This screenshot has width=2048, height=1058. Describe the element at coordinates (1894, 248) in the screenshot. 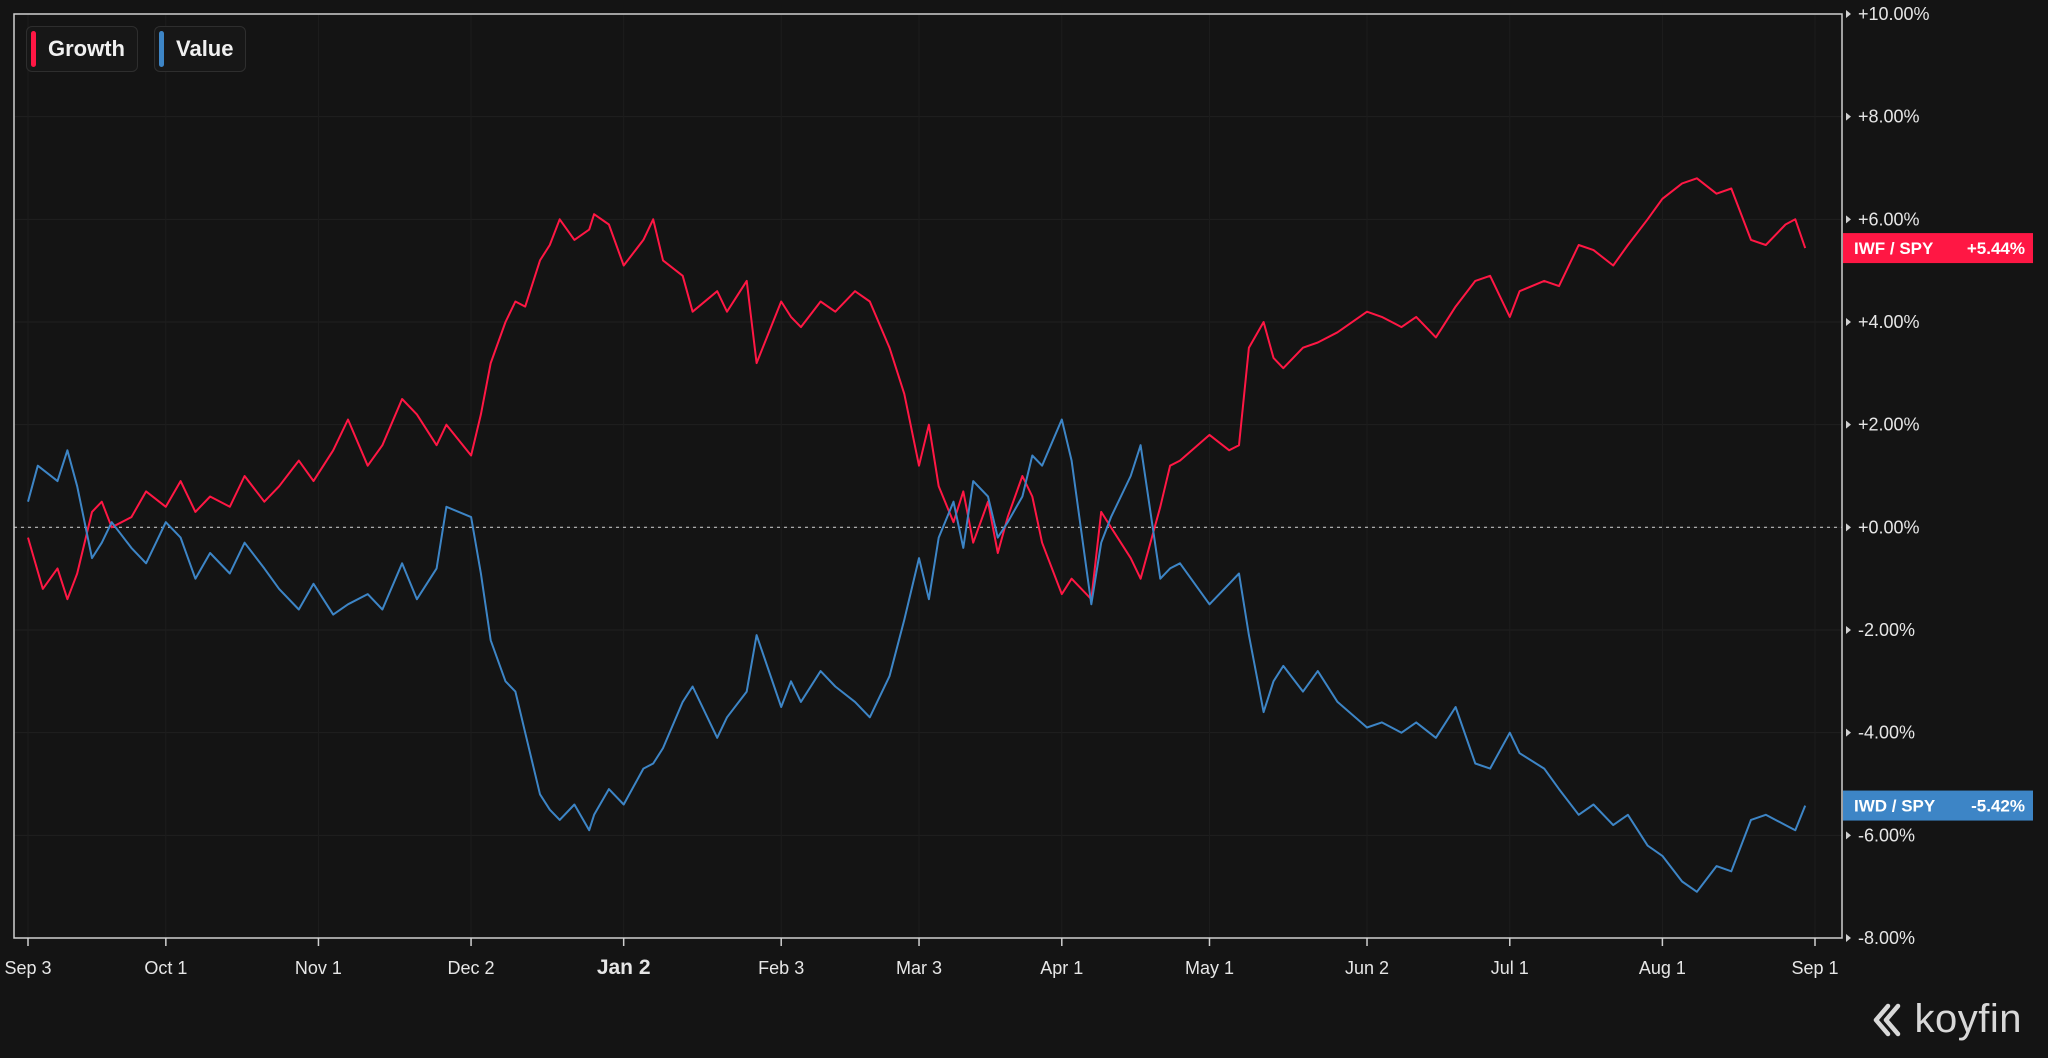

I see `badge-series-label: IWF / SPY` at that location.